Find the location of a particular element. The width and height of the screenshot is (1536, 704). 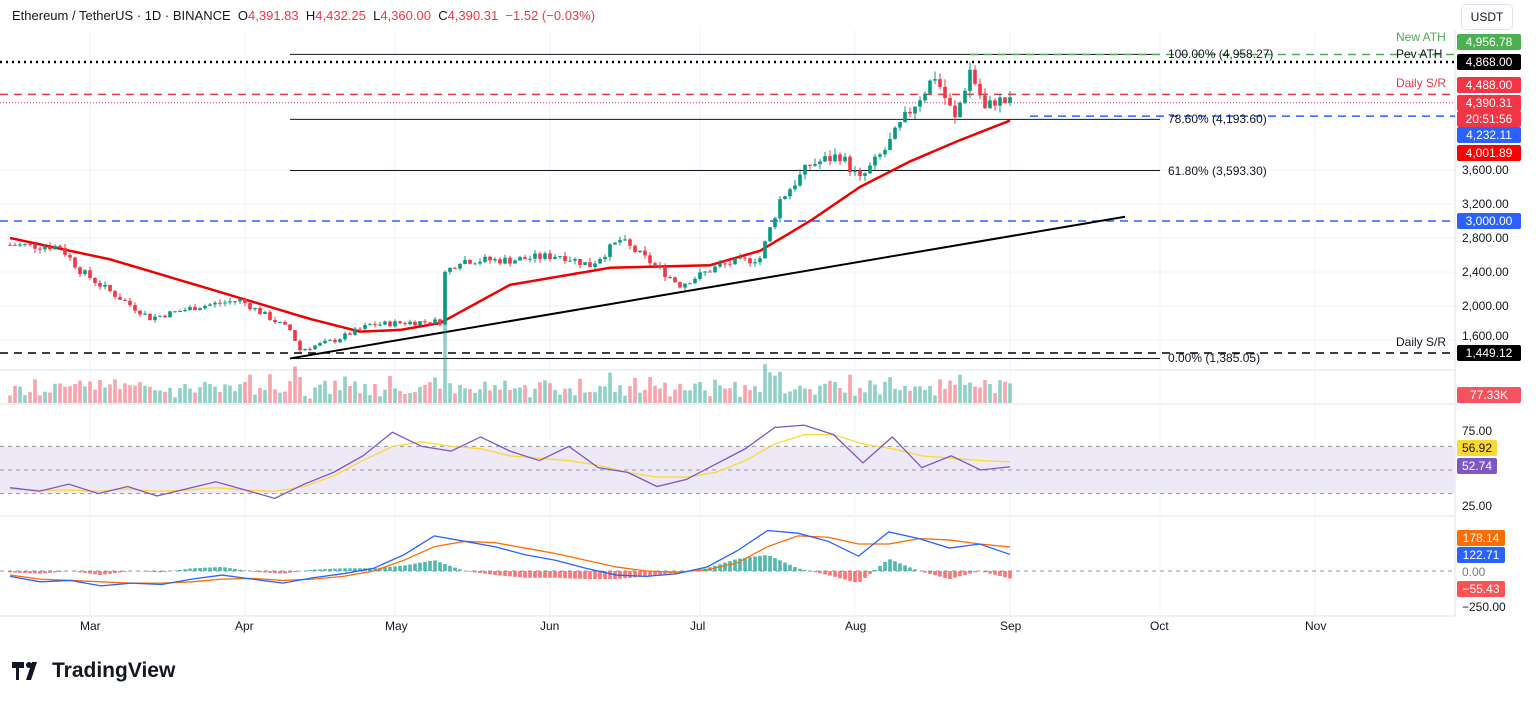

x-tick-label: Nov is located at coordinates (1316, 626).